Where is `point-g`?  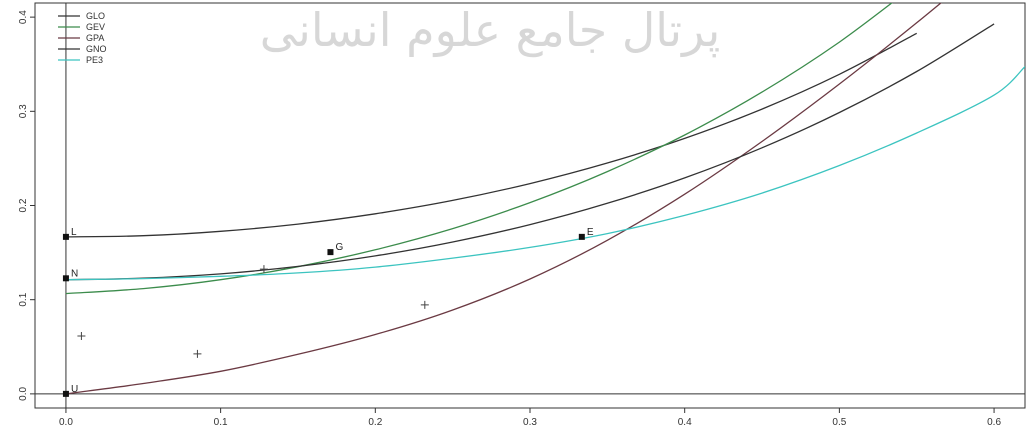
point-g is located at coordinates (330, 252).